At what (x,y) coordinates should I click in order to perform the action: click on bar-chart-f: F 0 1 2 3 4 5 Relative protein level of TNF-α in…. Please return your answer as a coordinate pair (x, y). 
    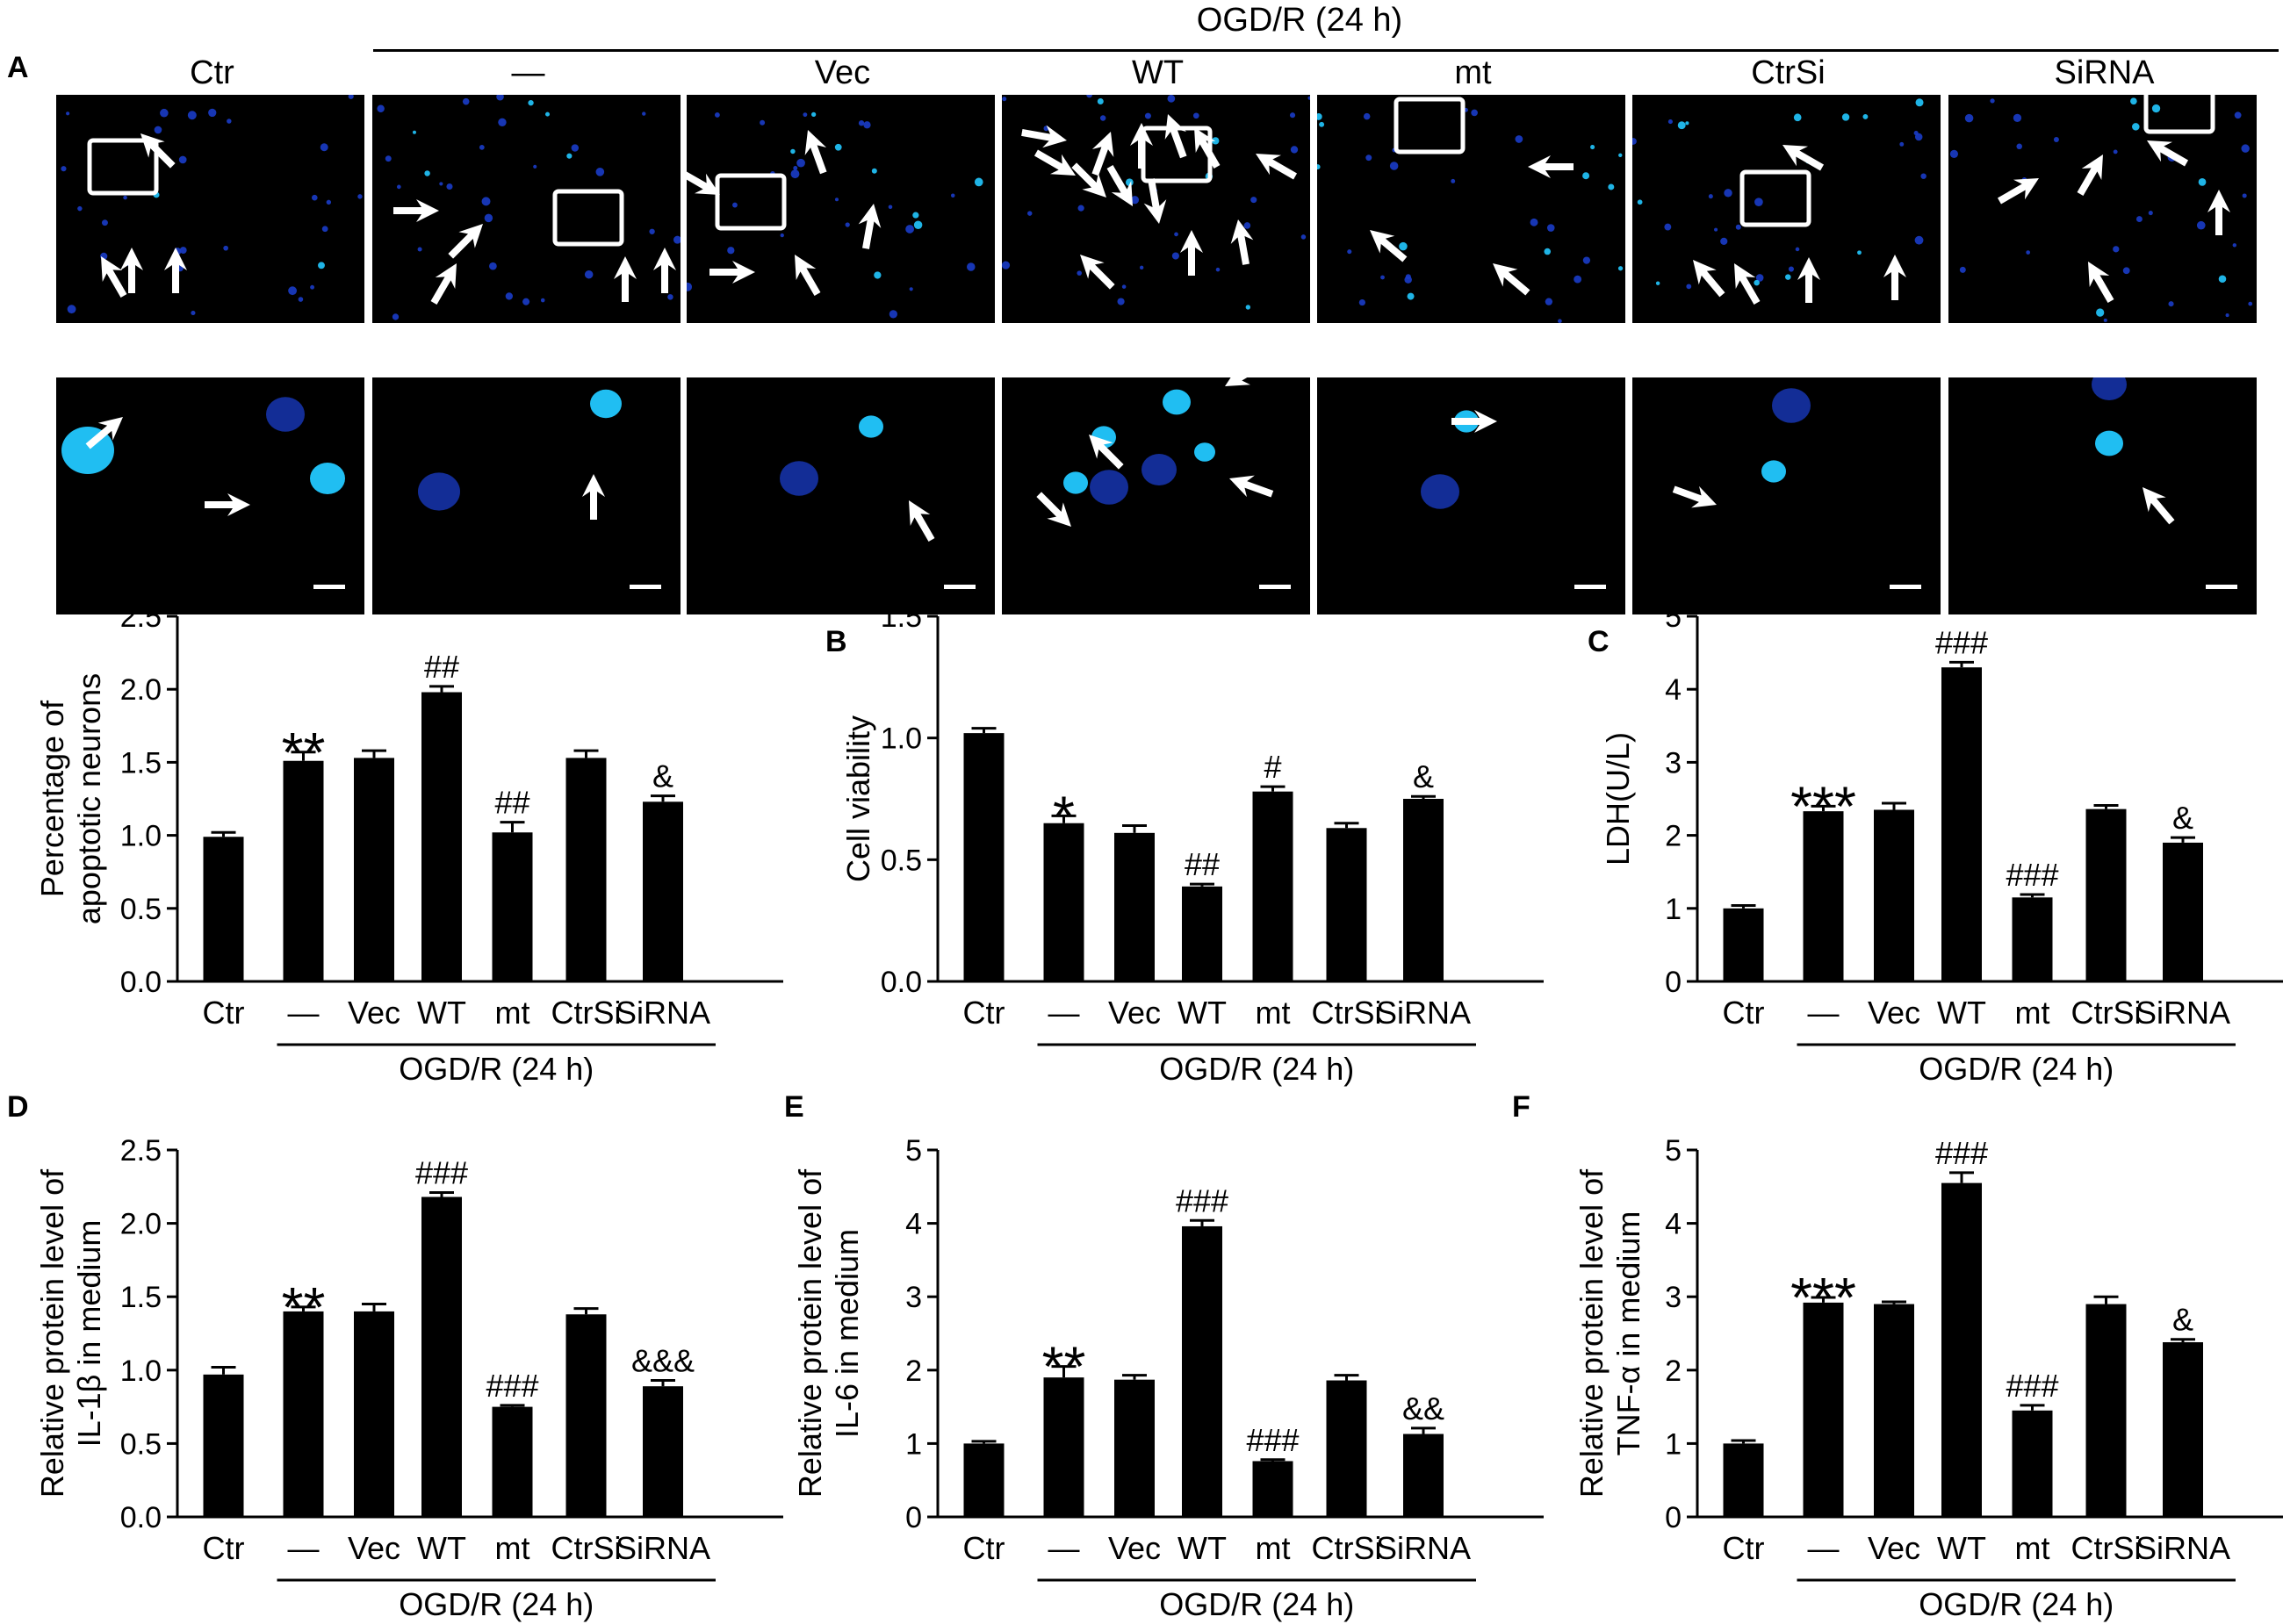
    Looking at the image, I should click on (1897, 1356).